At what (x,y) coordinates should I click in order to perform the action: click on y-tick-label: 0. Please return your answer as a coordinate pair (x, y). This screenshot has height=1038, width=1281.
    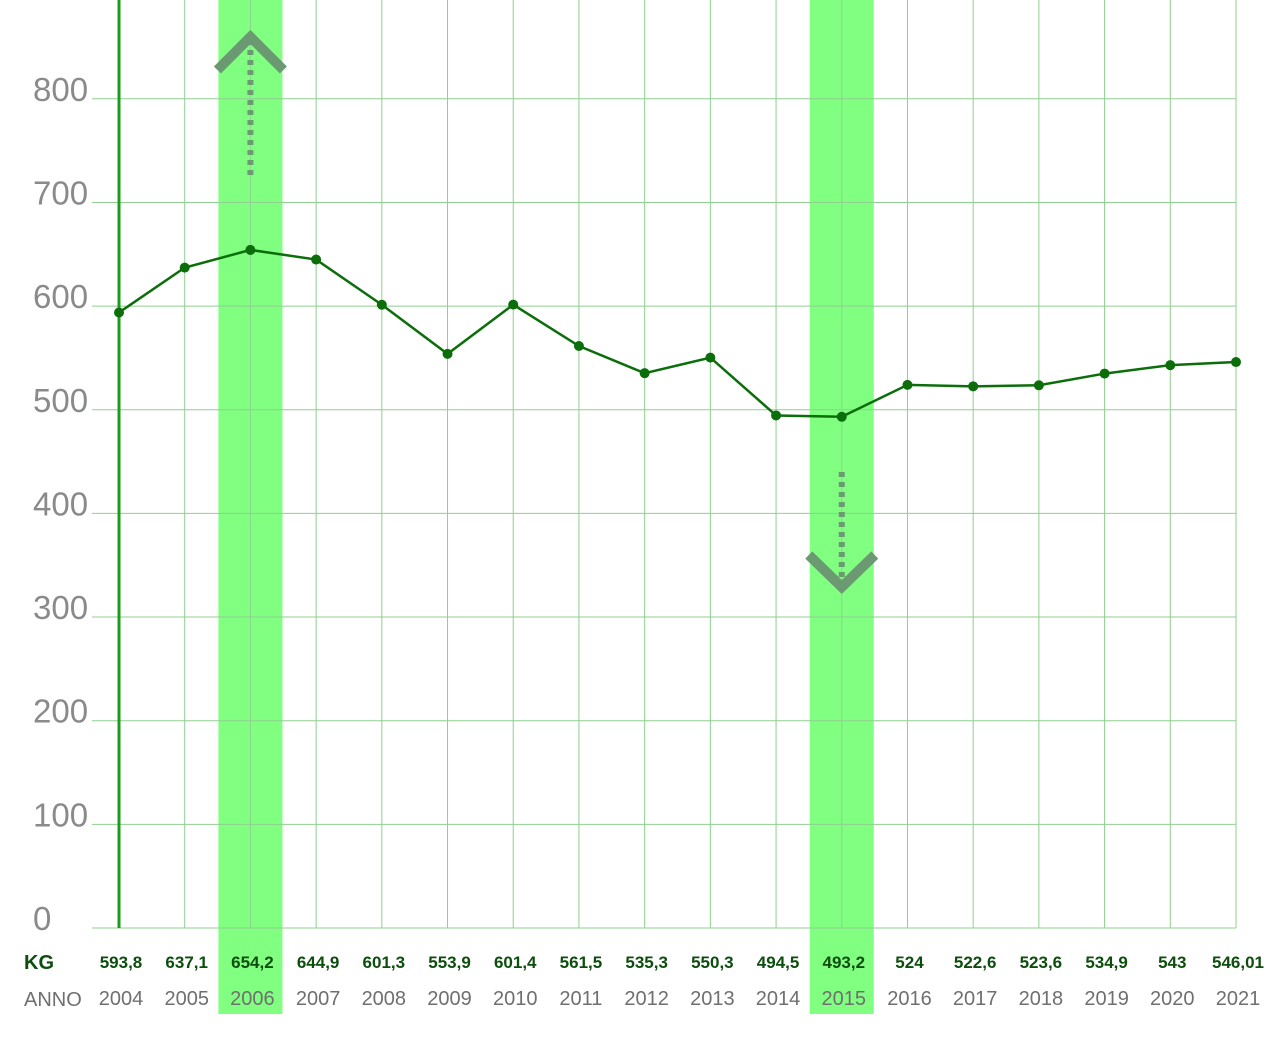
    Looking at the image, I should click on (42, 918).